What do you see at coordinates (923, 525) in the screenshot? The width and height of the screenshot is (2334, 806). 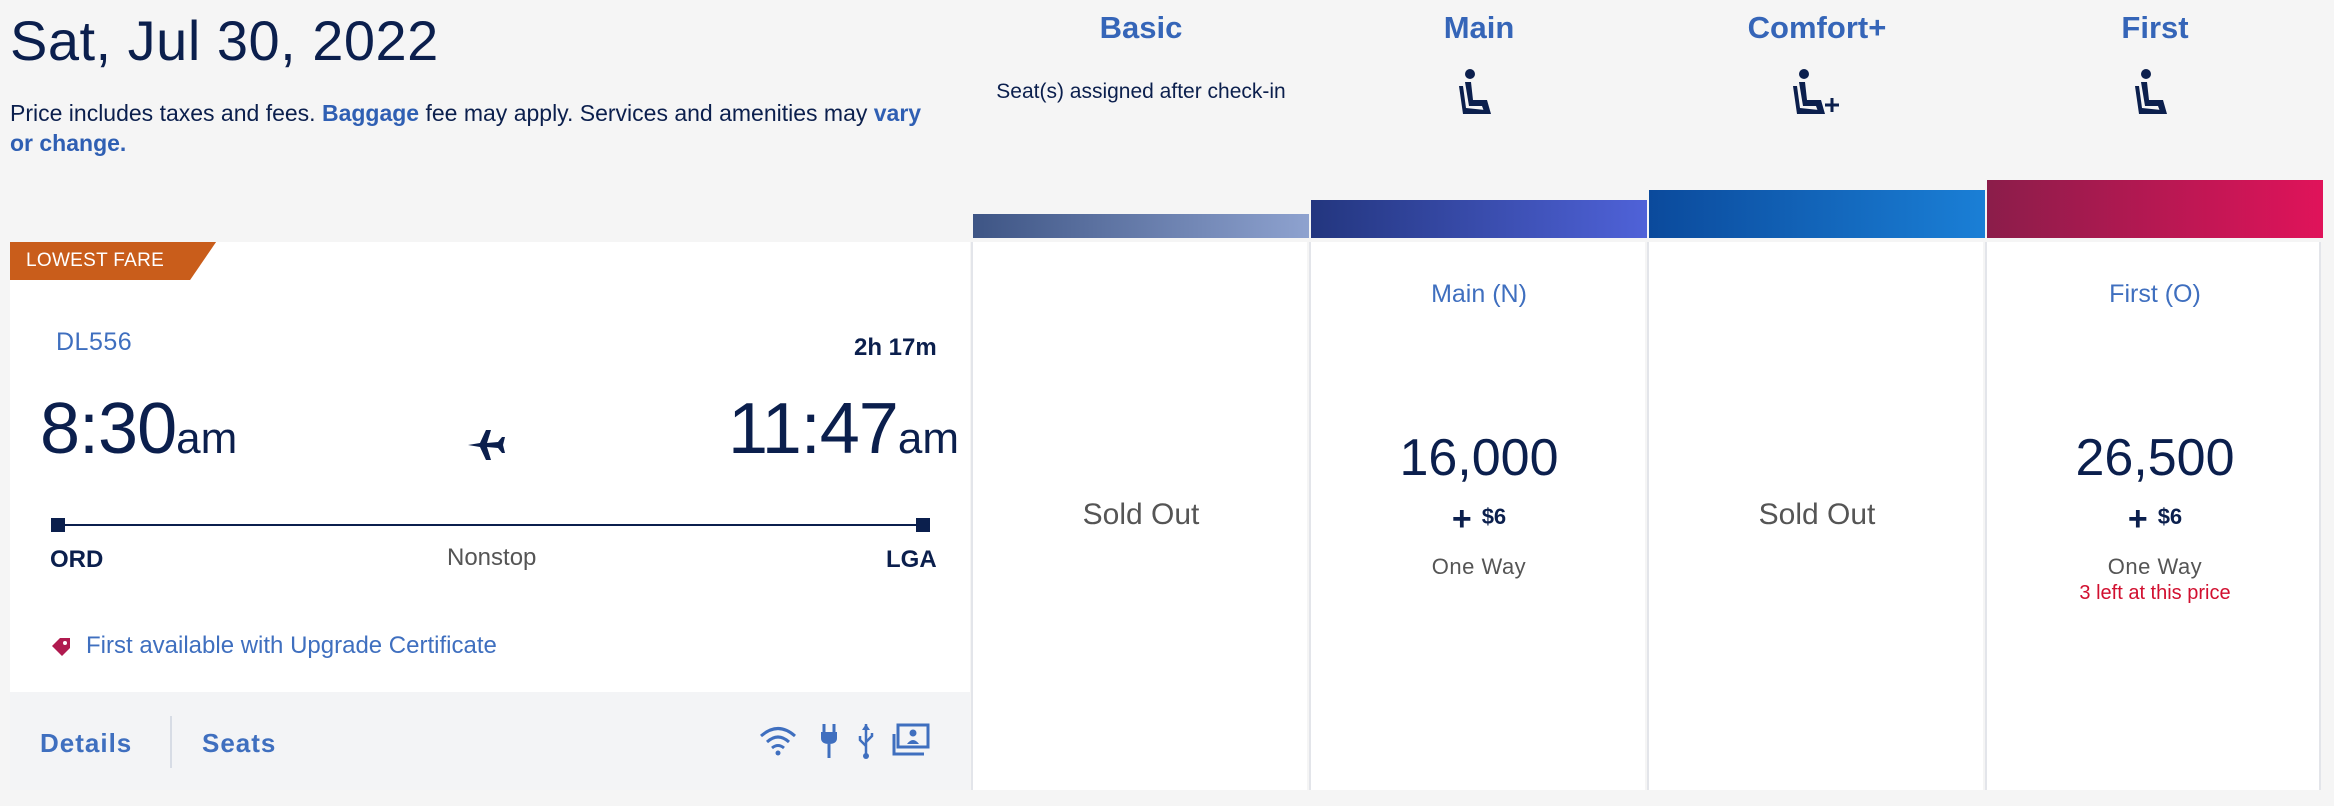 I see `destination-marker` at bounding box center [923, 525].